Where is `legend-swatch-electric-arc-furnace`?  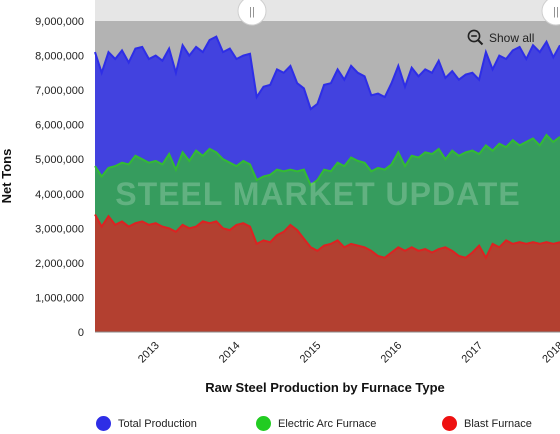 legend-swatch-electric-arc-furnace is located at coordinates (263, 423).